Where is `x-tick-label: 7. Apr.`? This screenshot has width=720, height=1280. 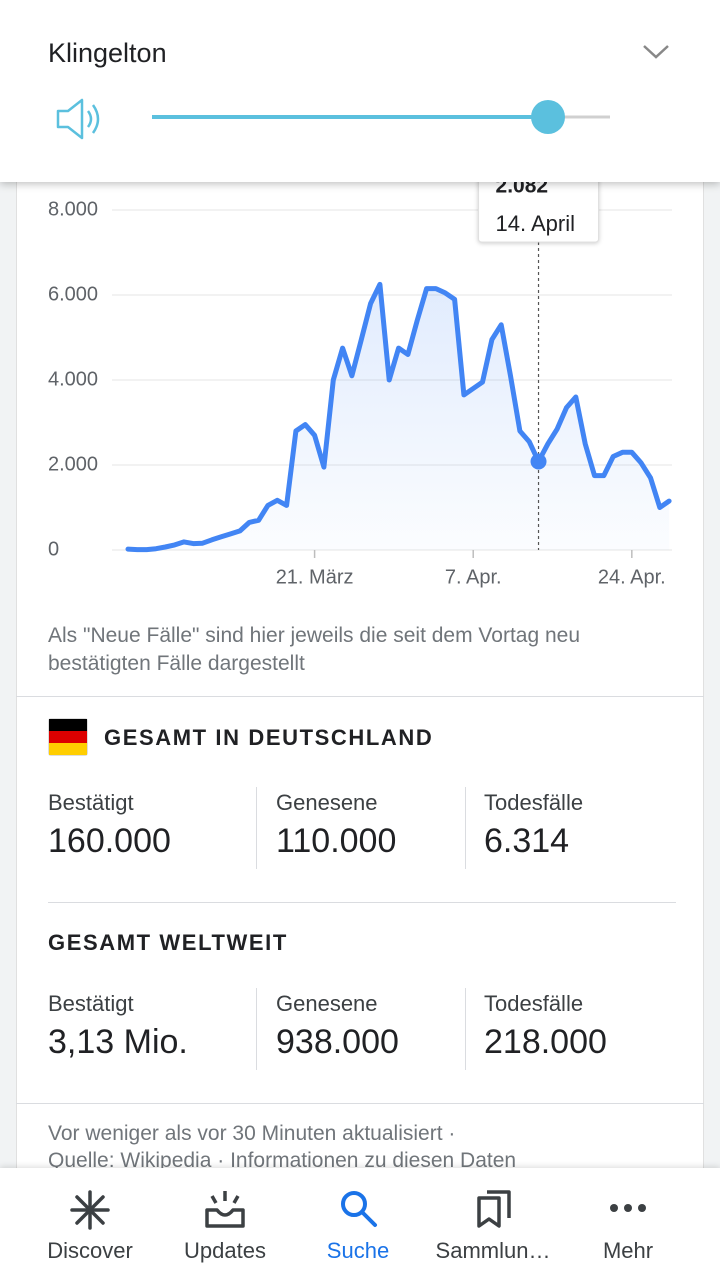 x-tick-label: 7. Apr. is located at coordinates (473, 577).